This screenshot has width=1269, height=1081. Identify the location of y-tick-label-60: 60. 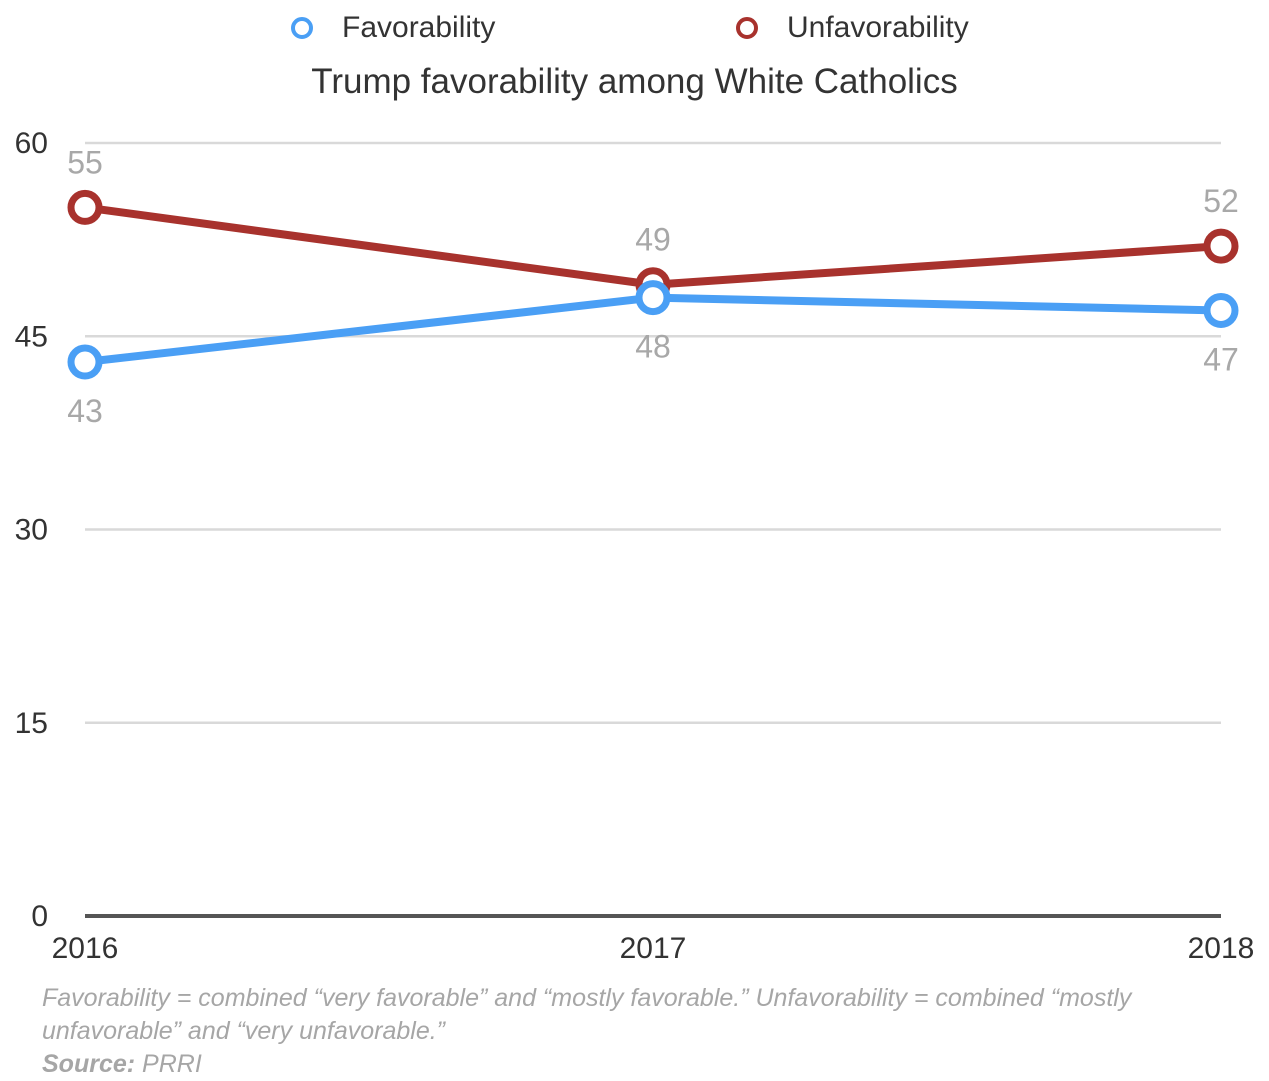
(31, 143).